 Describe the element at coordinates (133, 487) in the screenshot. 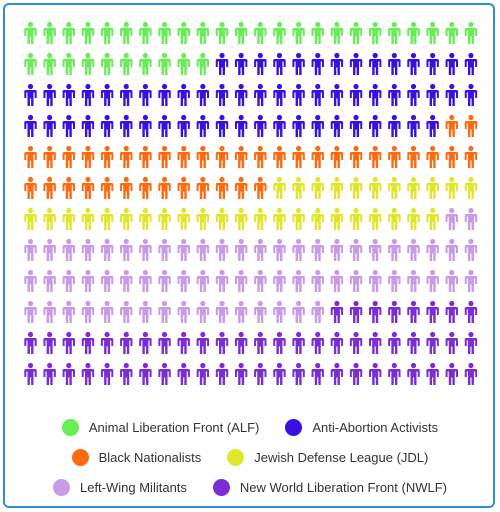

I see `legend-label-left-wing: Left-Wing Militants` at that location.